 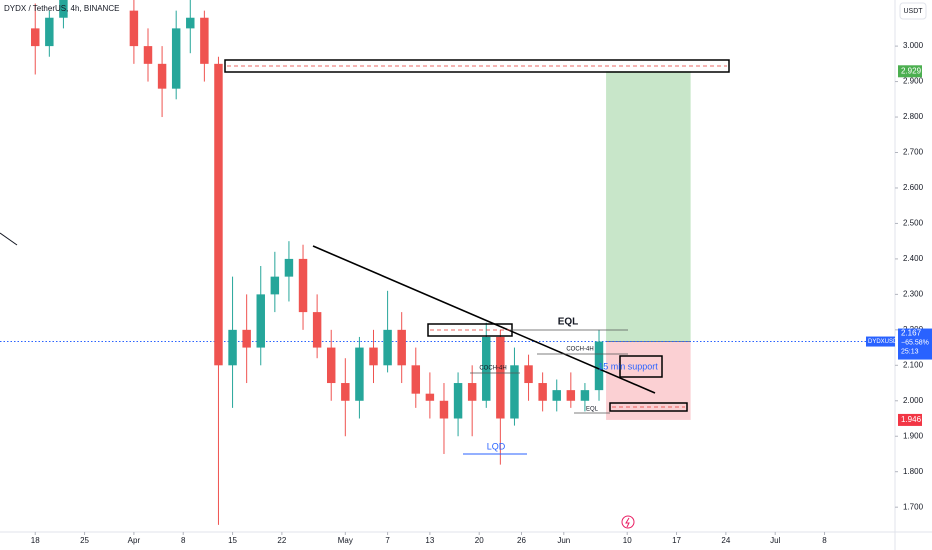 What do you see at coordinates (913, 293) in the screenshot?
I see `y-tick-label: 2.300` at bounding box center [913, 293].